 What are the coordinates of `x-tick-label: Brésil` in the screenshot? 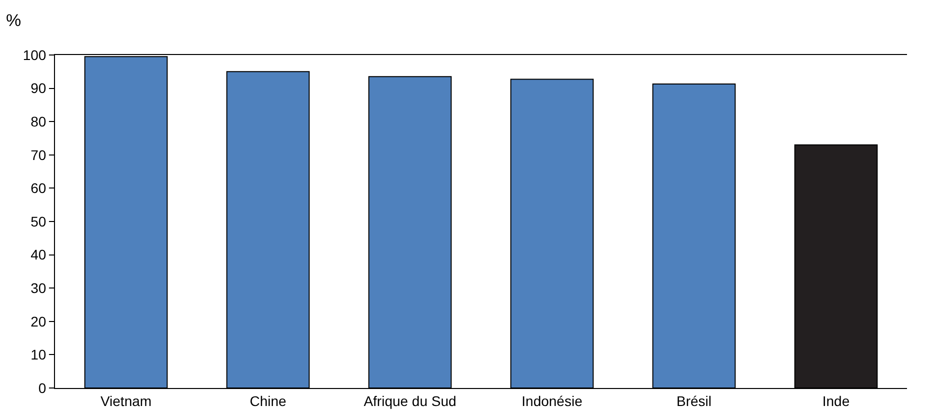 It's located at (694, 400).